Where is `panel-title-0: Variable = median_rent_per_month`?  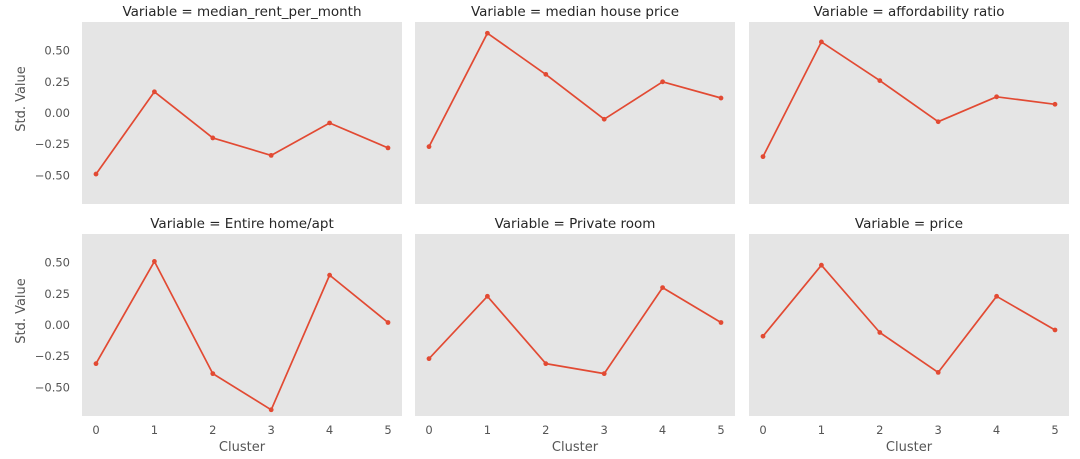 panel-title-0: Variable = median_rent_per_month is located at coordinates (241, 12).